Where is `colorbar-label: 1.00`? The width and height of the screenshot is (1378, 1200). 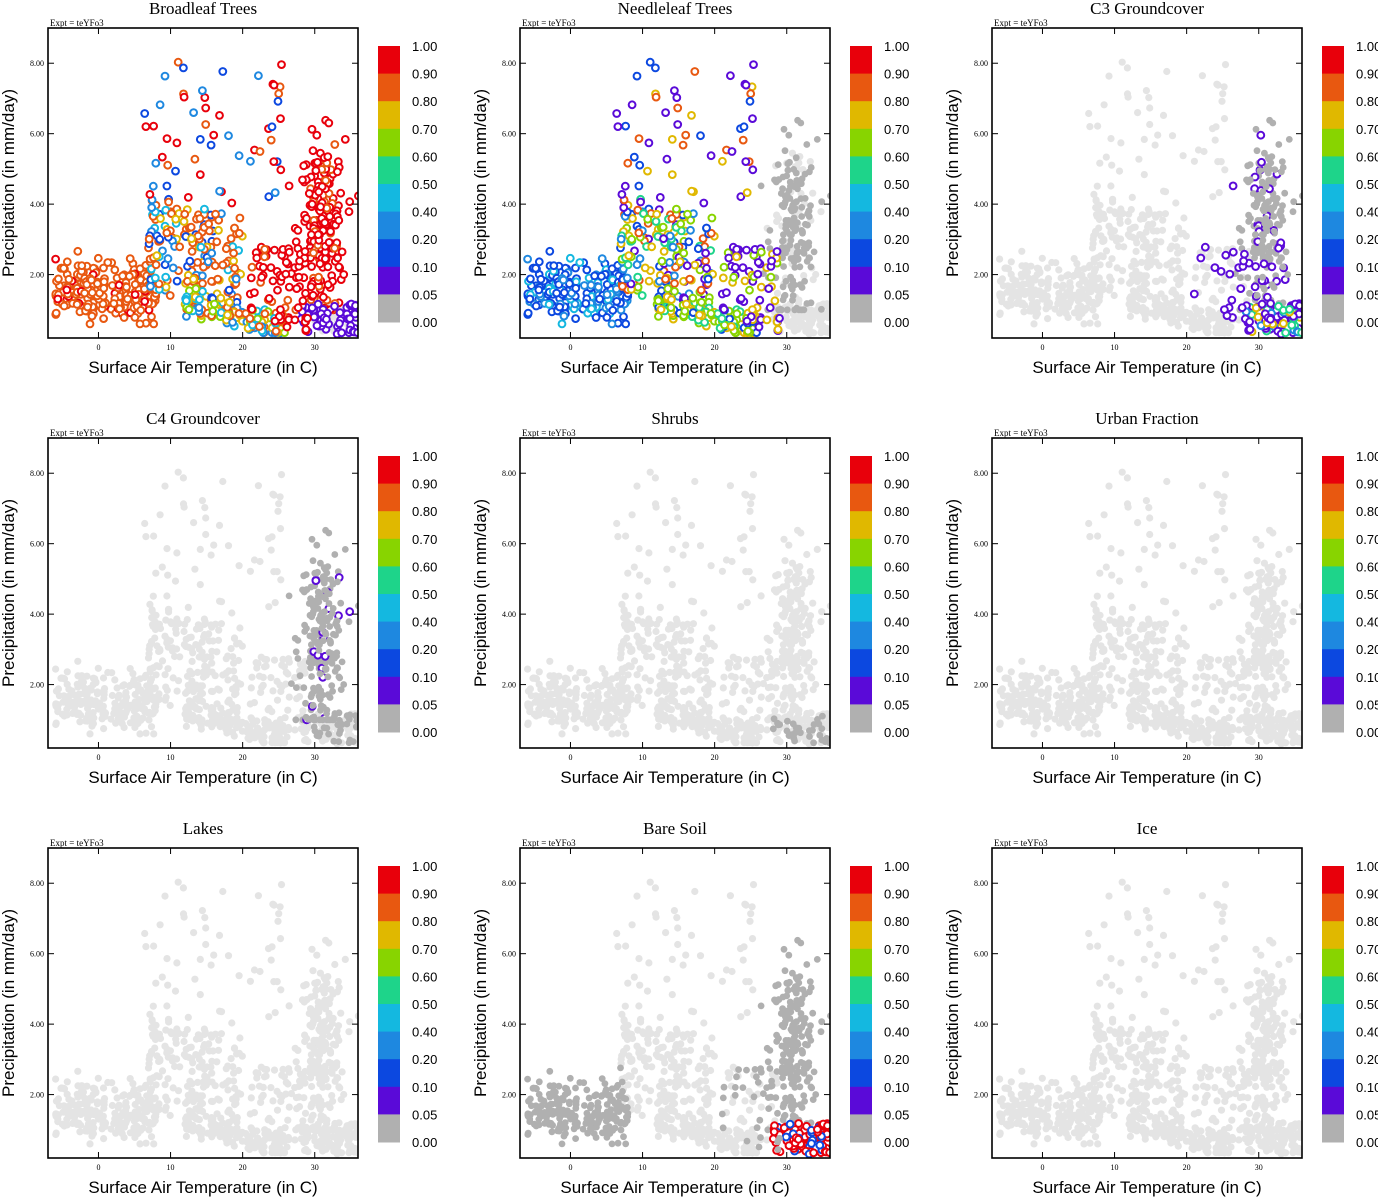 colorbar-label: 1.00 is located at coordinates (424, 46).